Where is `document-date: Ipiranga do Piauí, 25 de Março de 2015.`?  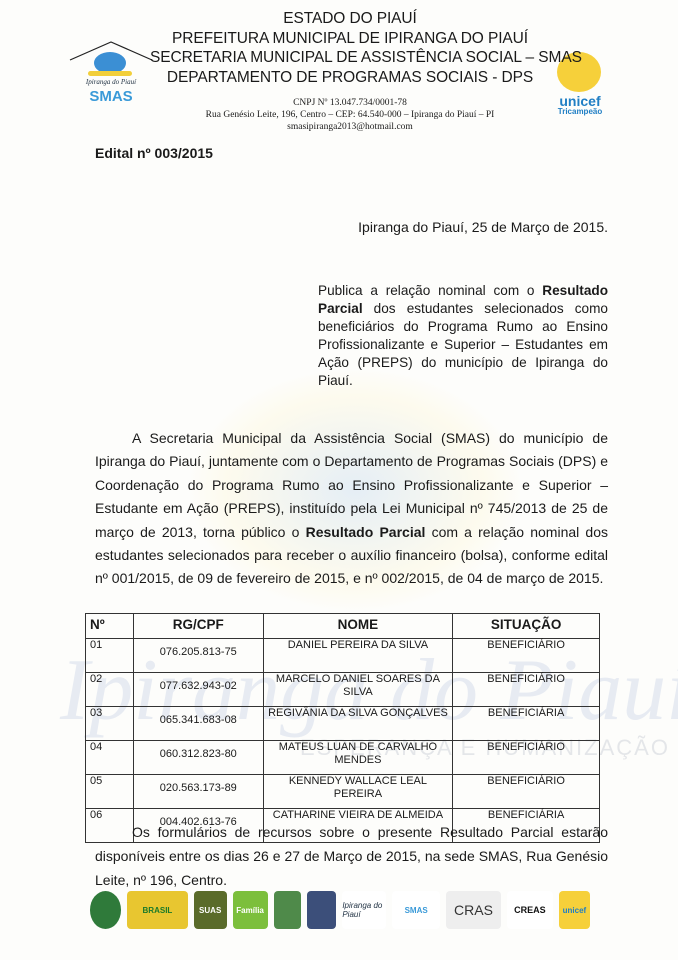 document-date: Ipiranga do Piauí, 25 de Março de 2015. is located at coordinates (483, 227).